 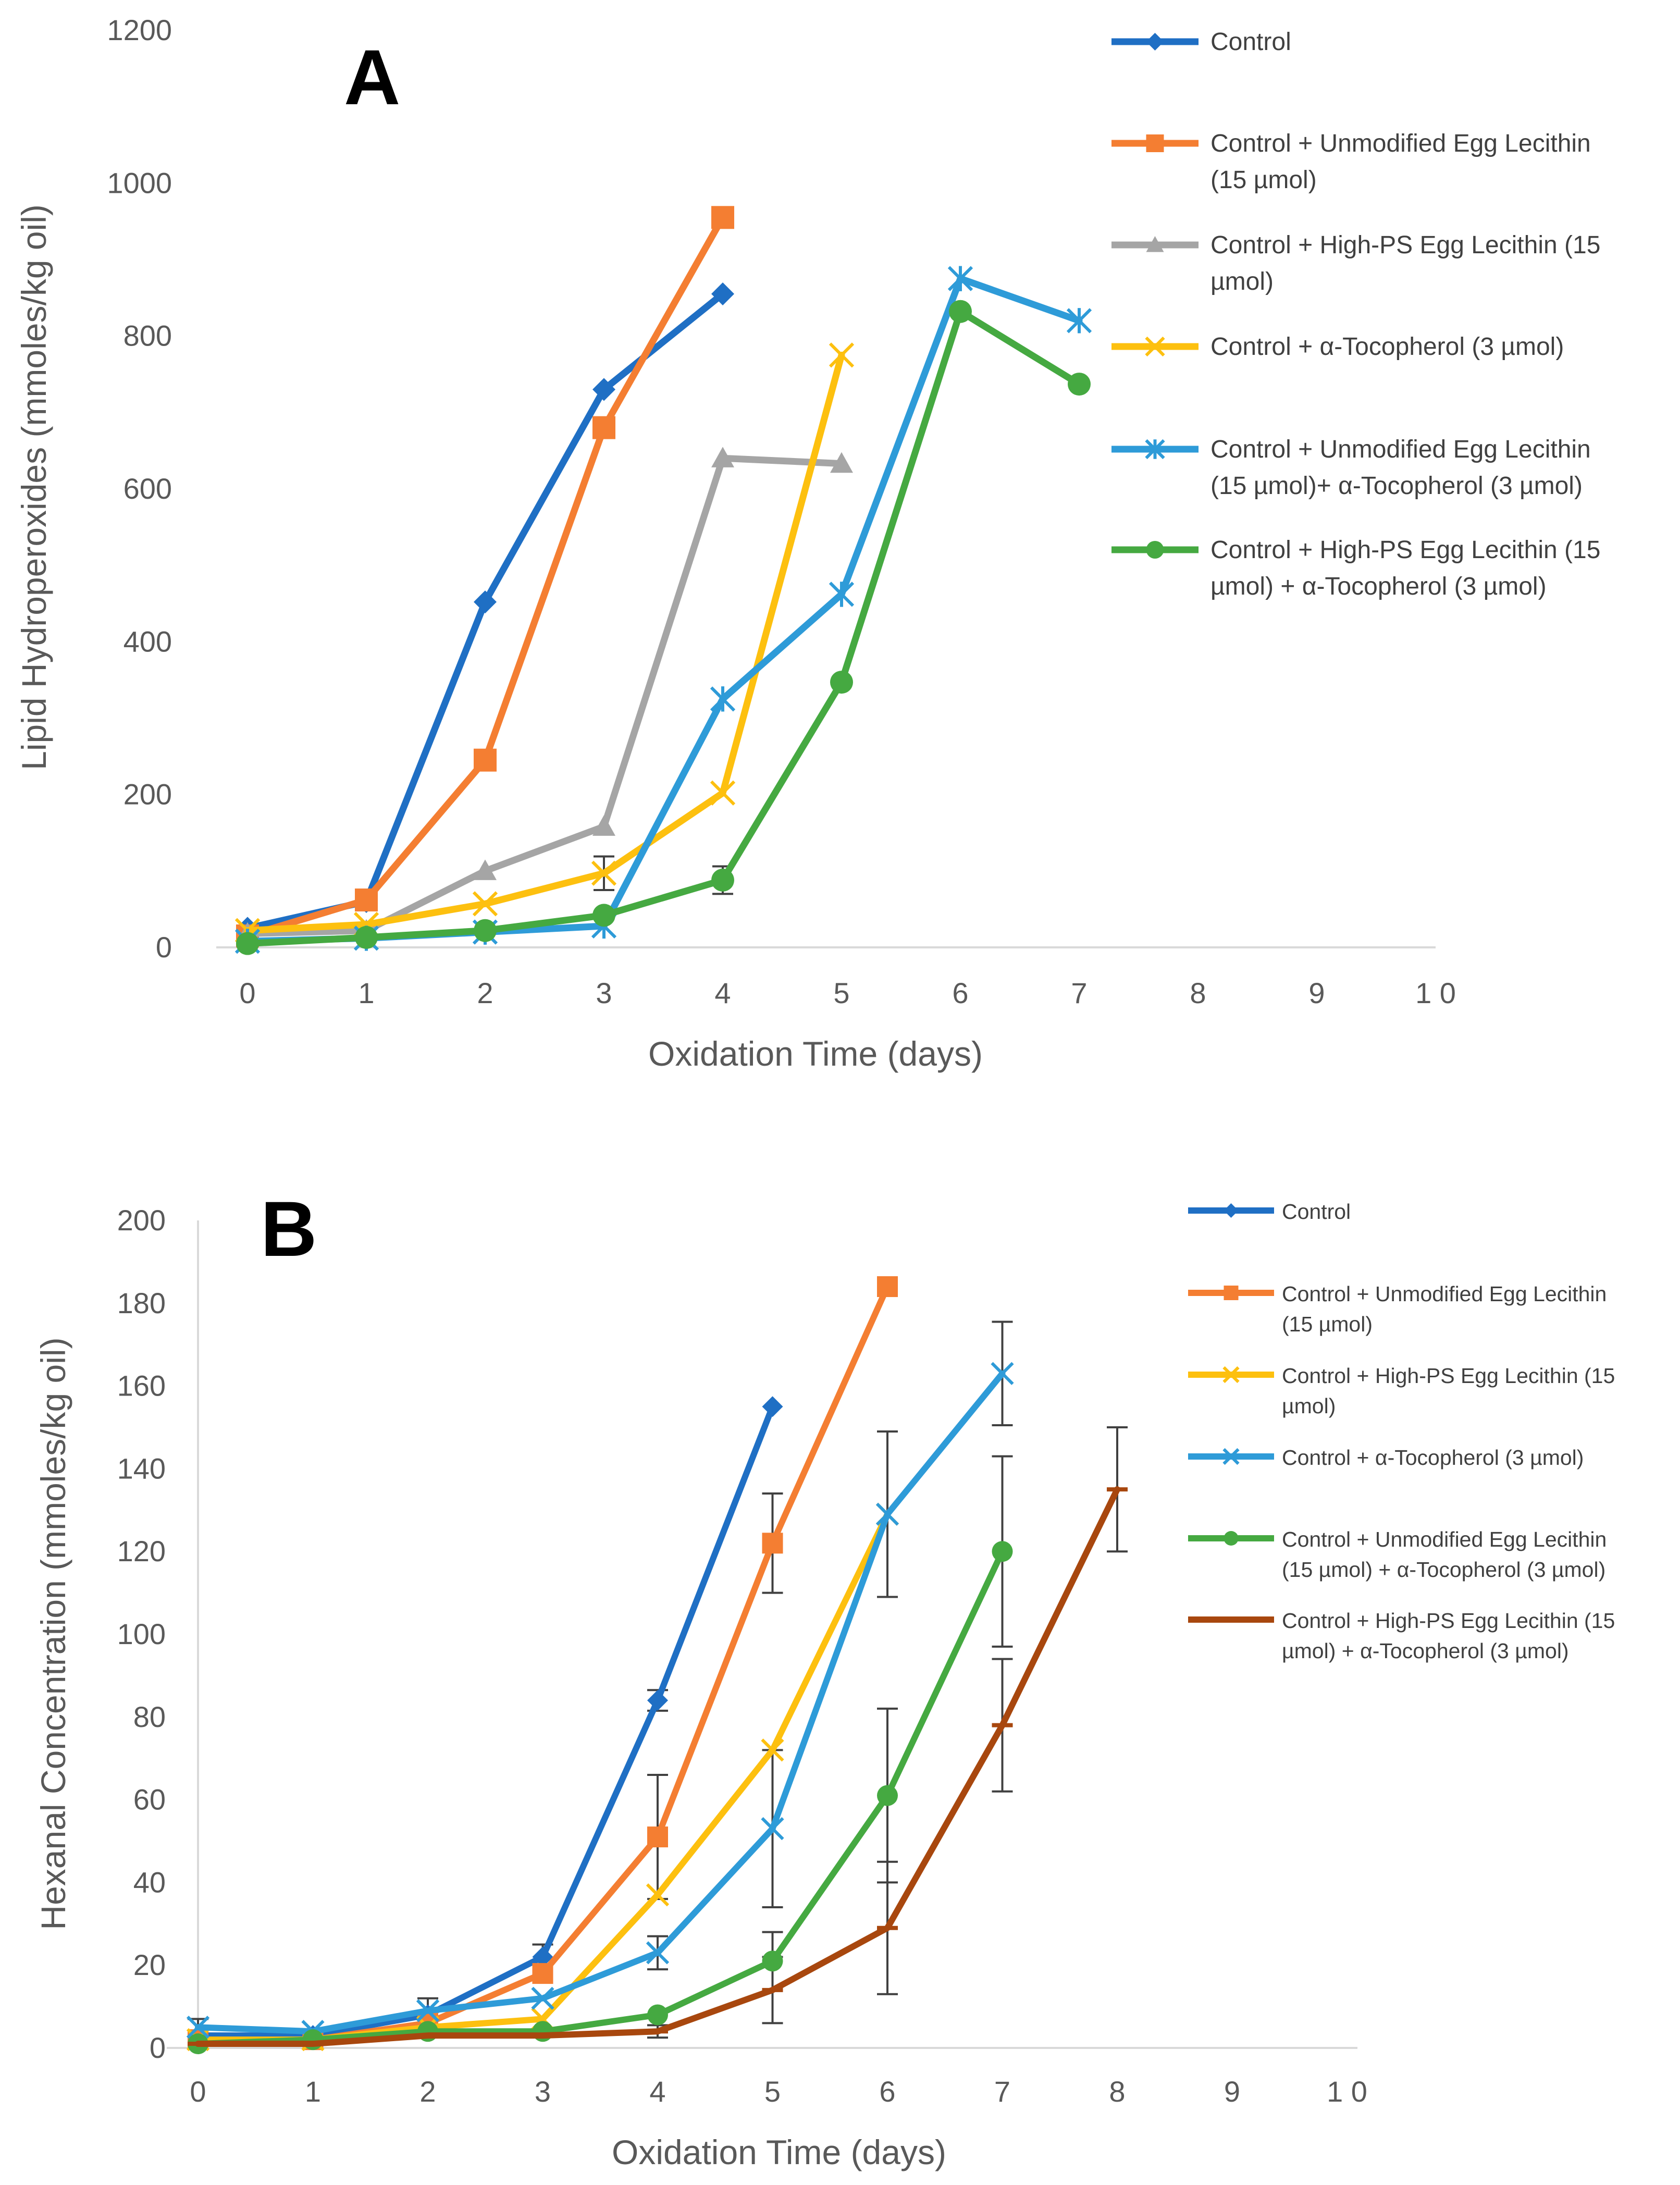 I want to click on x-tick-label: 4, so click(x=723, y=993).